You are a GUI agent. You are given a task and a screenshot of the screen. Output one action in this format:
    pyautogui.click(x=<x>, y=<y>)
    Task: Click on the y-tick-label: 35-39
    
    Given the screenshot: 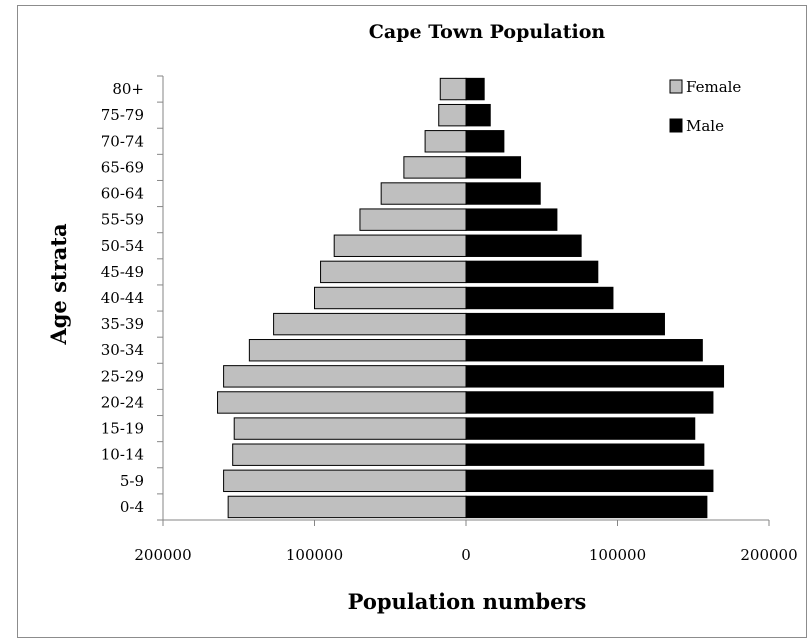 What is the action you would take?
    pyautogui.click(x=122, y=324)
    